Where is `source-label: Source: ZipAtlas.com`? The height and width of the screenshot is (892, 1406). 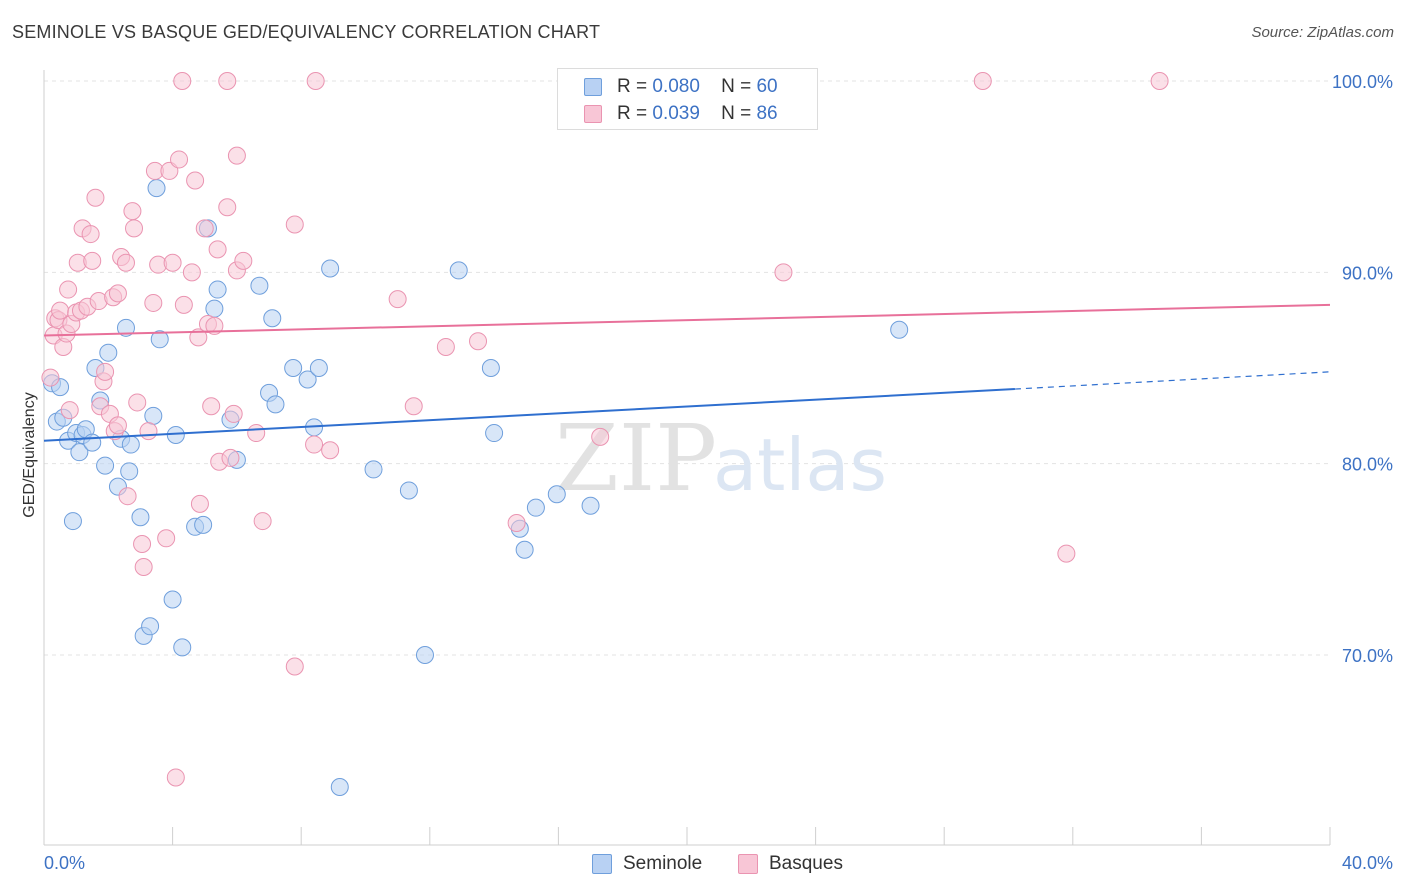
source-label: Source: ZipAtlas.com is located at coordinates (1322, 32).